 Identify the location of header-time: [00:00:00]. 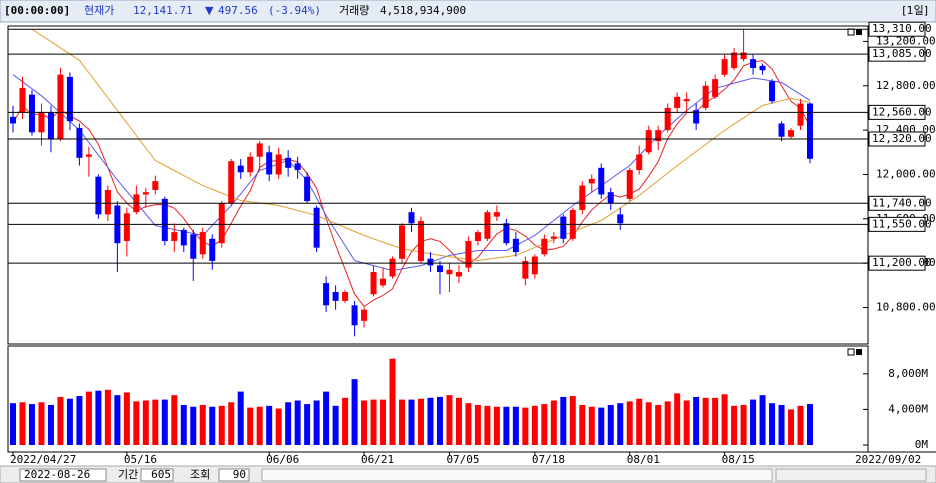
(37, 10).